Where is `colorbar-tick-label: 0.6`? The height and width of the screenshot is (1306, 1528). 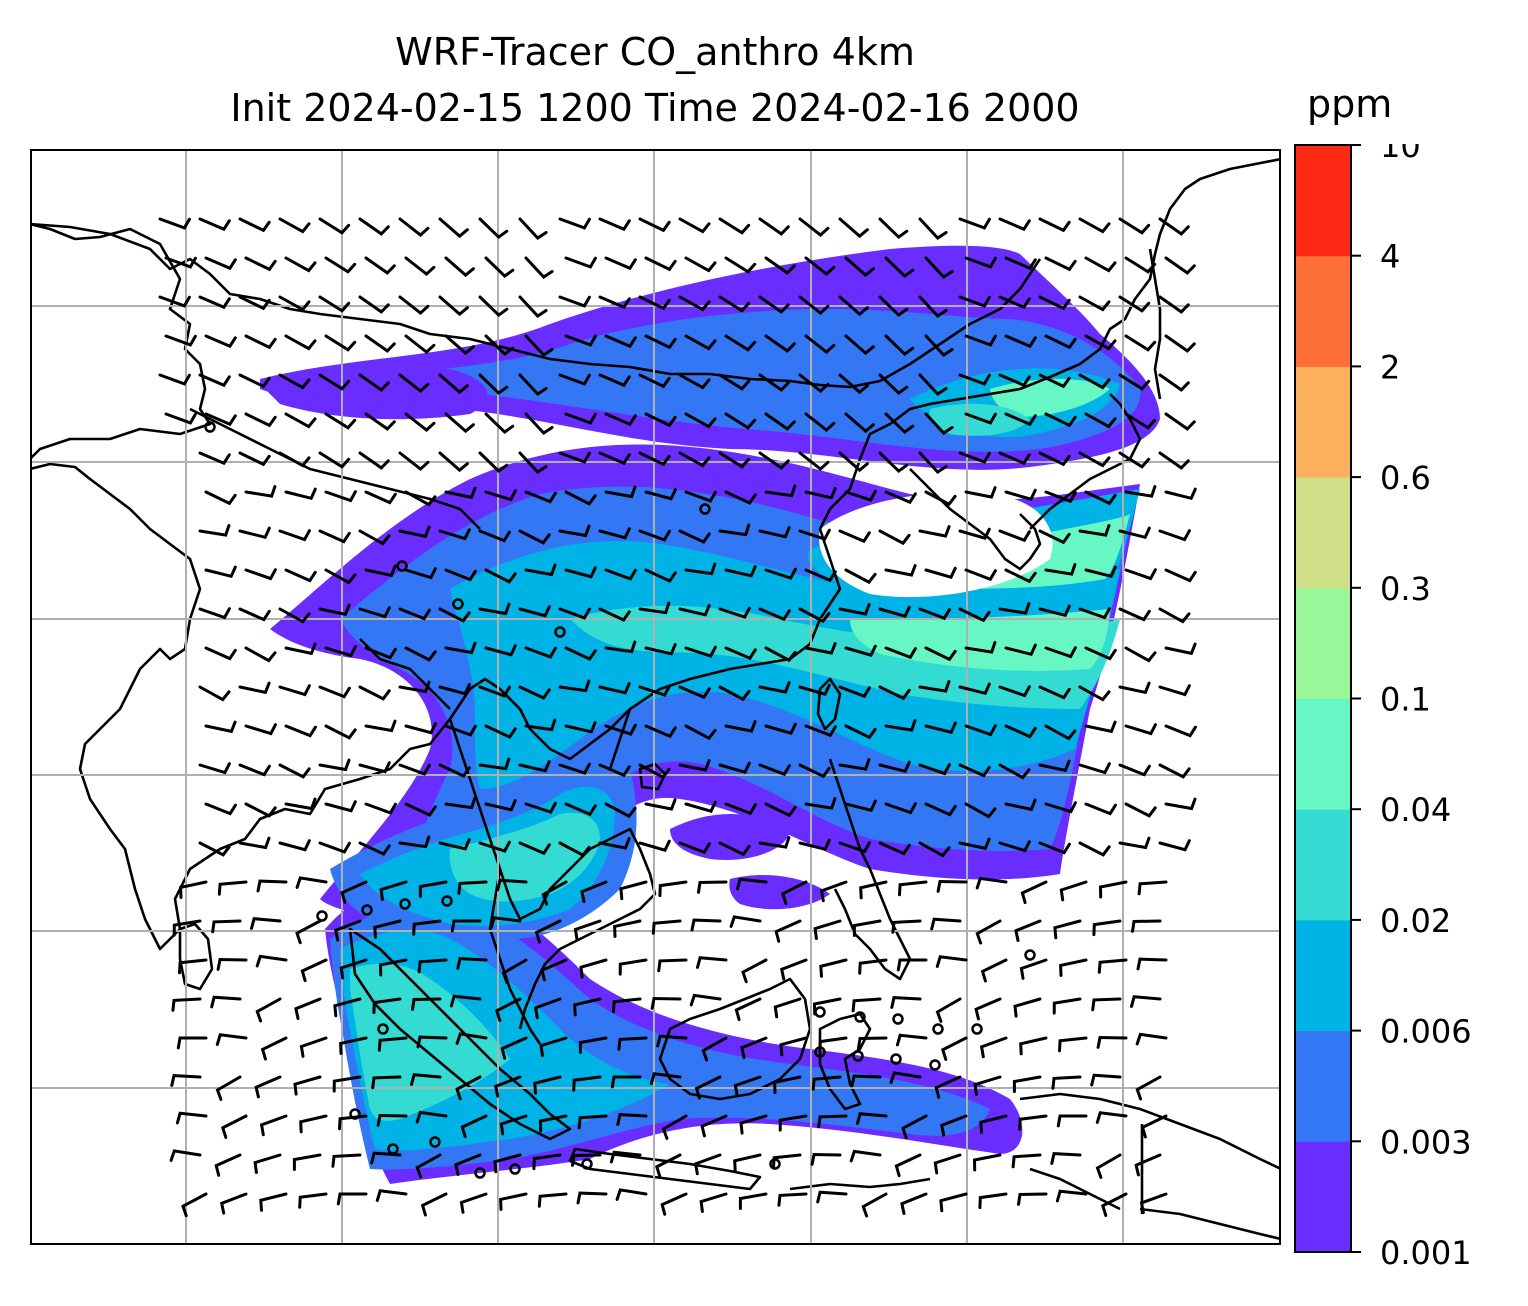
colorbar-tick-label: 0.6 is located at coordinates (1405, 478).